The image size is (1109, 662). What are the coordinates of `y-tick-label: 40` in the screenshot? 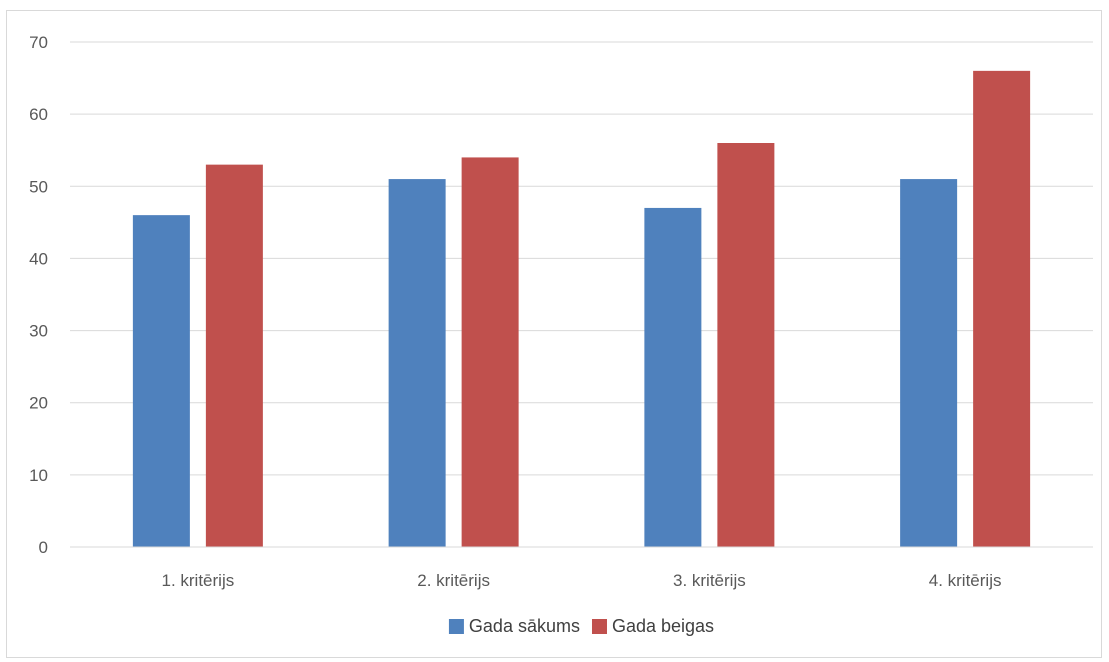 It's located at (38, 258).